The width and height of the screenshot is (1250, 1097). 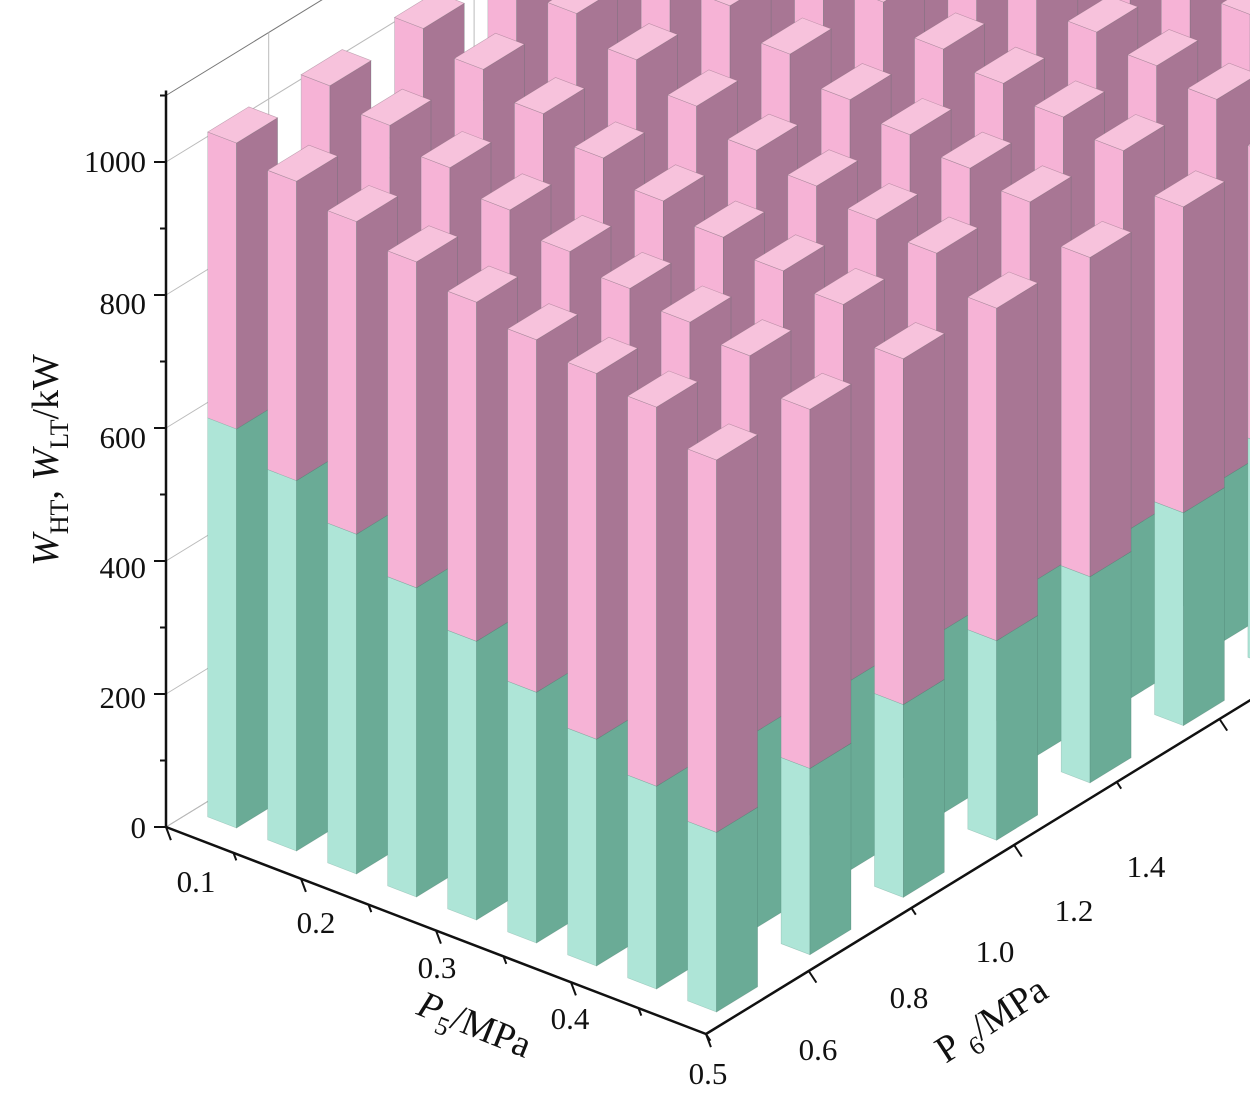 What do you see at coordinates (456, 150) in the screenshot?
I see `bar-2-1-lt-top` at bounding box center [456, 150].